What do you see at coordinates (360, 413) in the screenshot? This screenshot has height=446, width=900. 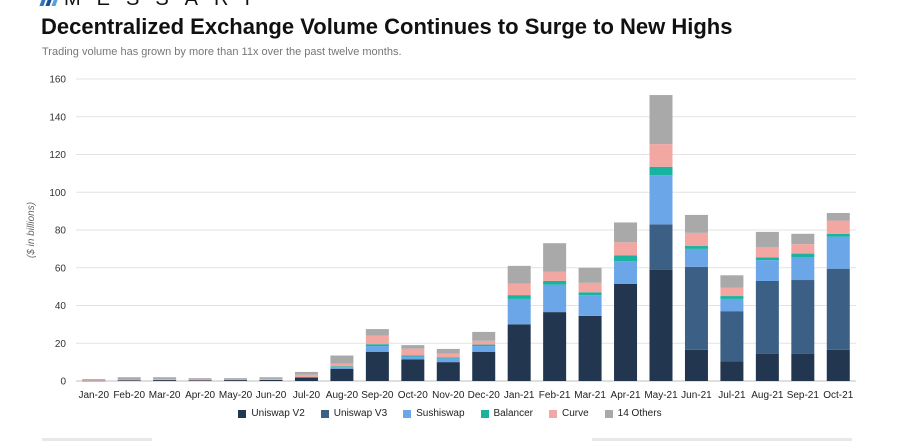 I see `legend-label: Uniswap V3` at bounding box center [360, 413].